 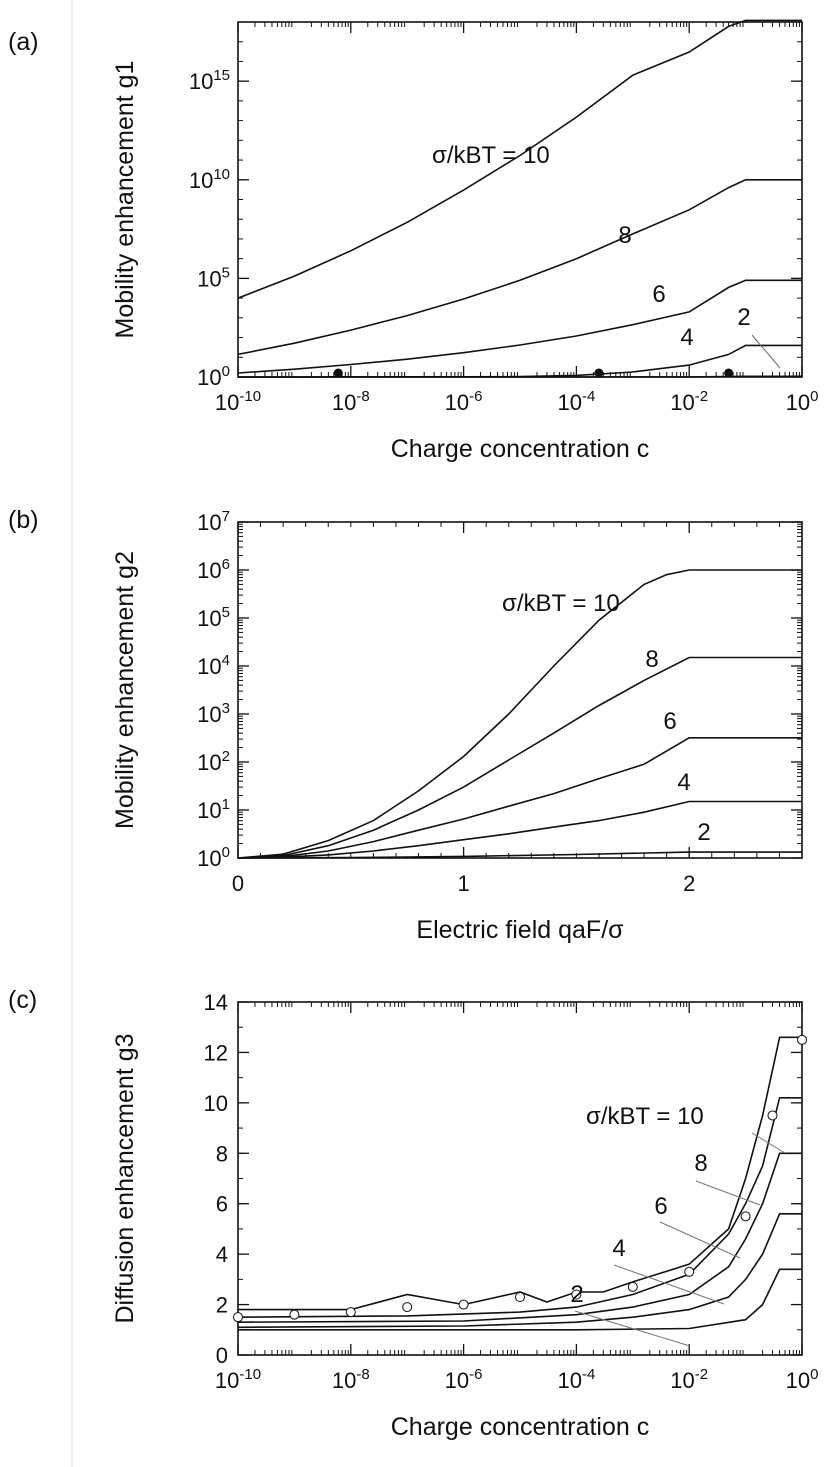 What do you see at coordinates (464, 401) in the screenshot?
I see `panel-a-x-tick-label: 10⁻⁶` at bounding box center [464, 401].